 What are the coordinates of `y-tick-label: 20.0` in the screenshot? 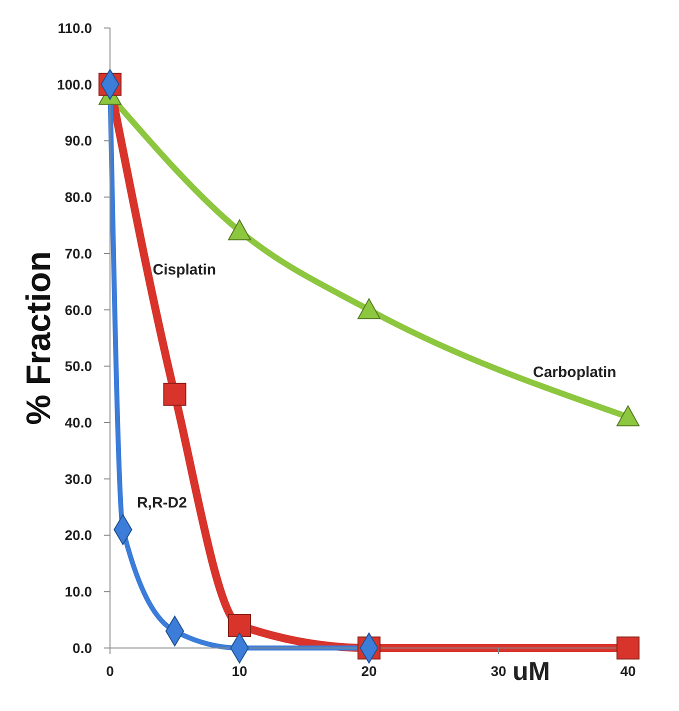 It's located at (78, 535).